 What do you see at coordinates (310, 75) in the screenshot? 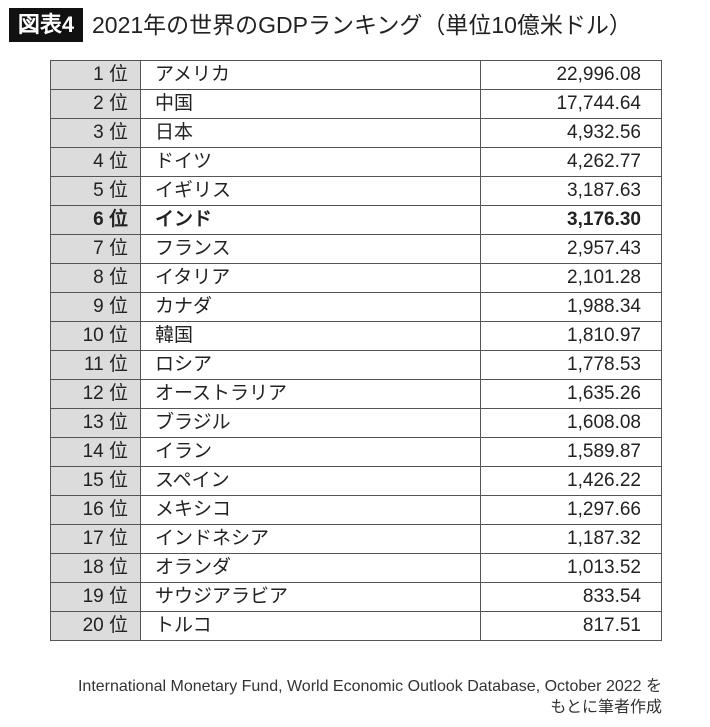
I see `country-cell: アメリカ` at bounding box center [310, 75].